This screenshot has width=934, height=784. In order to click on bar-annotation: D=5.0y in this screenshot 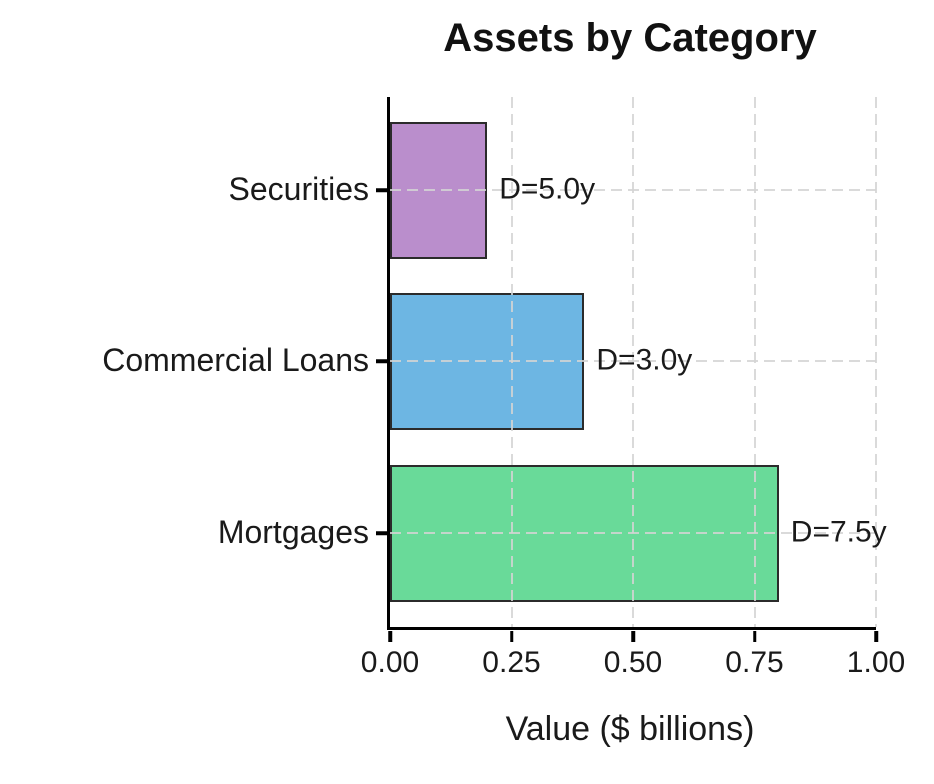, I will do `click(547, 189)`.